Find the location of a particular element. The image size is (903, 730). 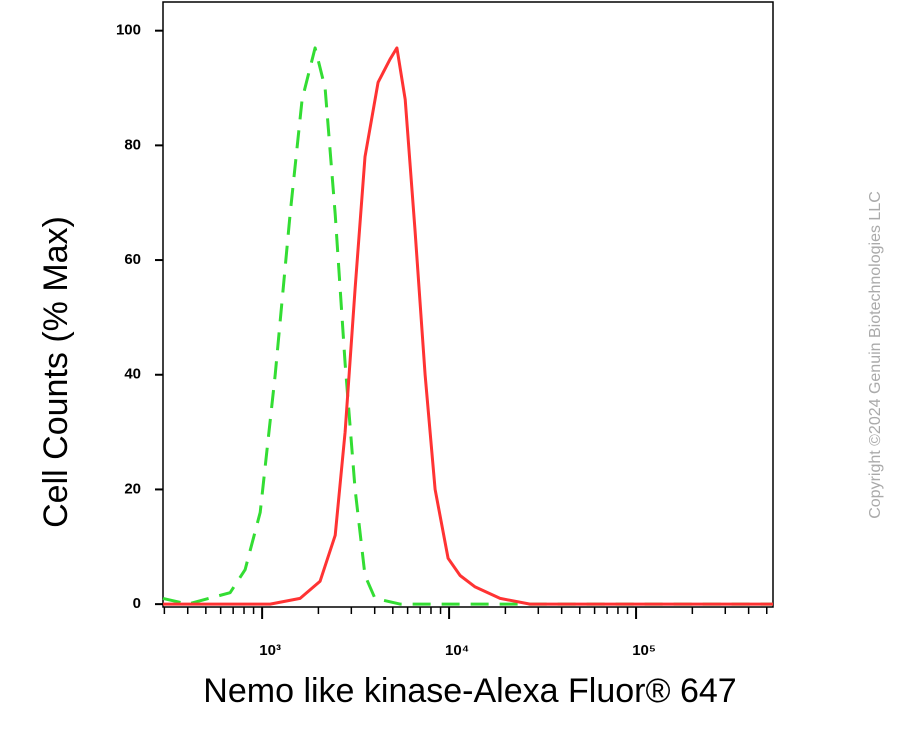

x-tick-label: 10⁴ is located at coordinates (457, 650).